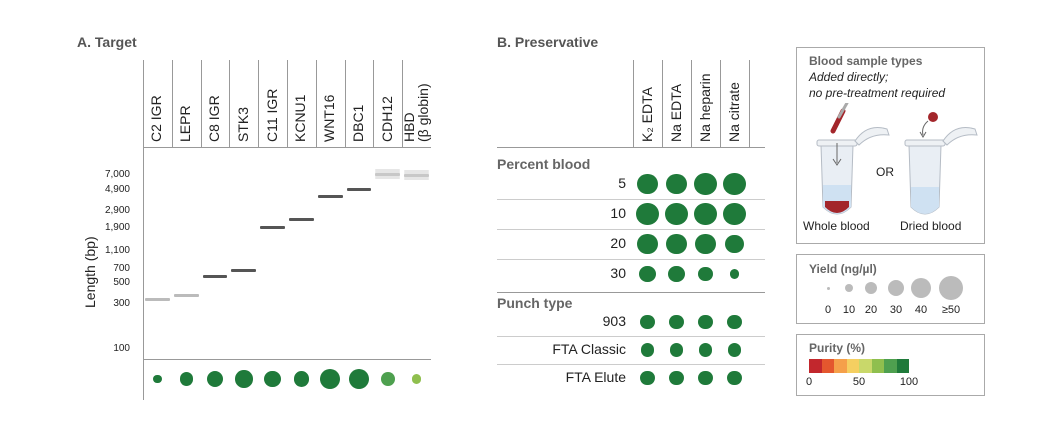 This screenshot has width=1060, height=421. Describe the element at coordinates (675, 112) in the screenshot. I see `pres-col-label: Na EDTA` at that location.